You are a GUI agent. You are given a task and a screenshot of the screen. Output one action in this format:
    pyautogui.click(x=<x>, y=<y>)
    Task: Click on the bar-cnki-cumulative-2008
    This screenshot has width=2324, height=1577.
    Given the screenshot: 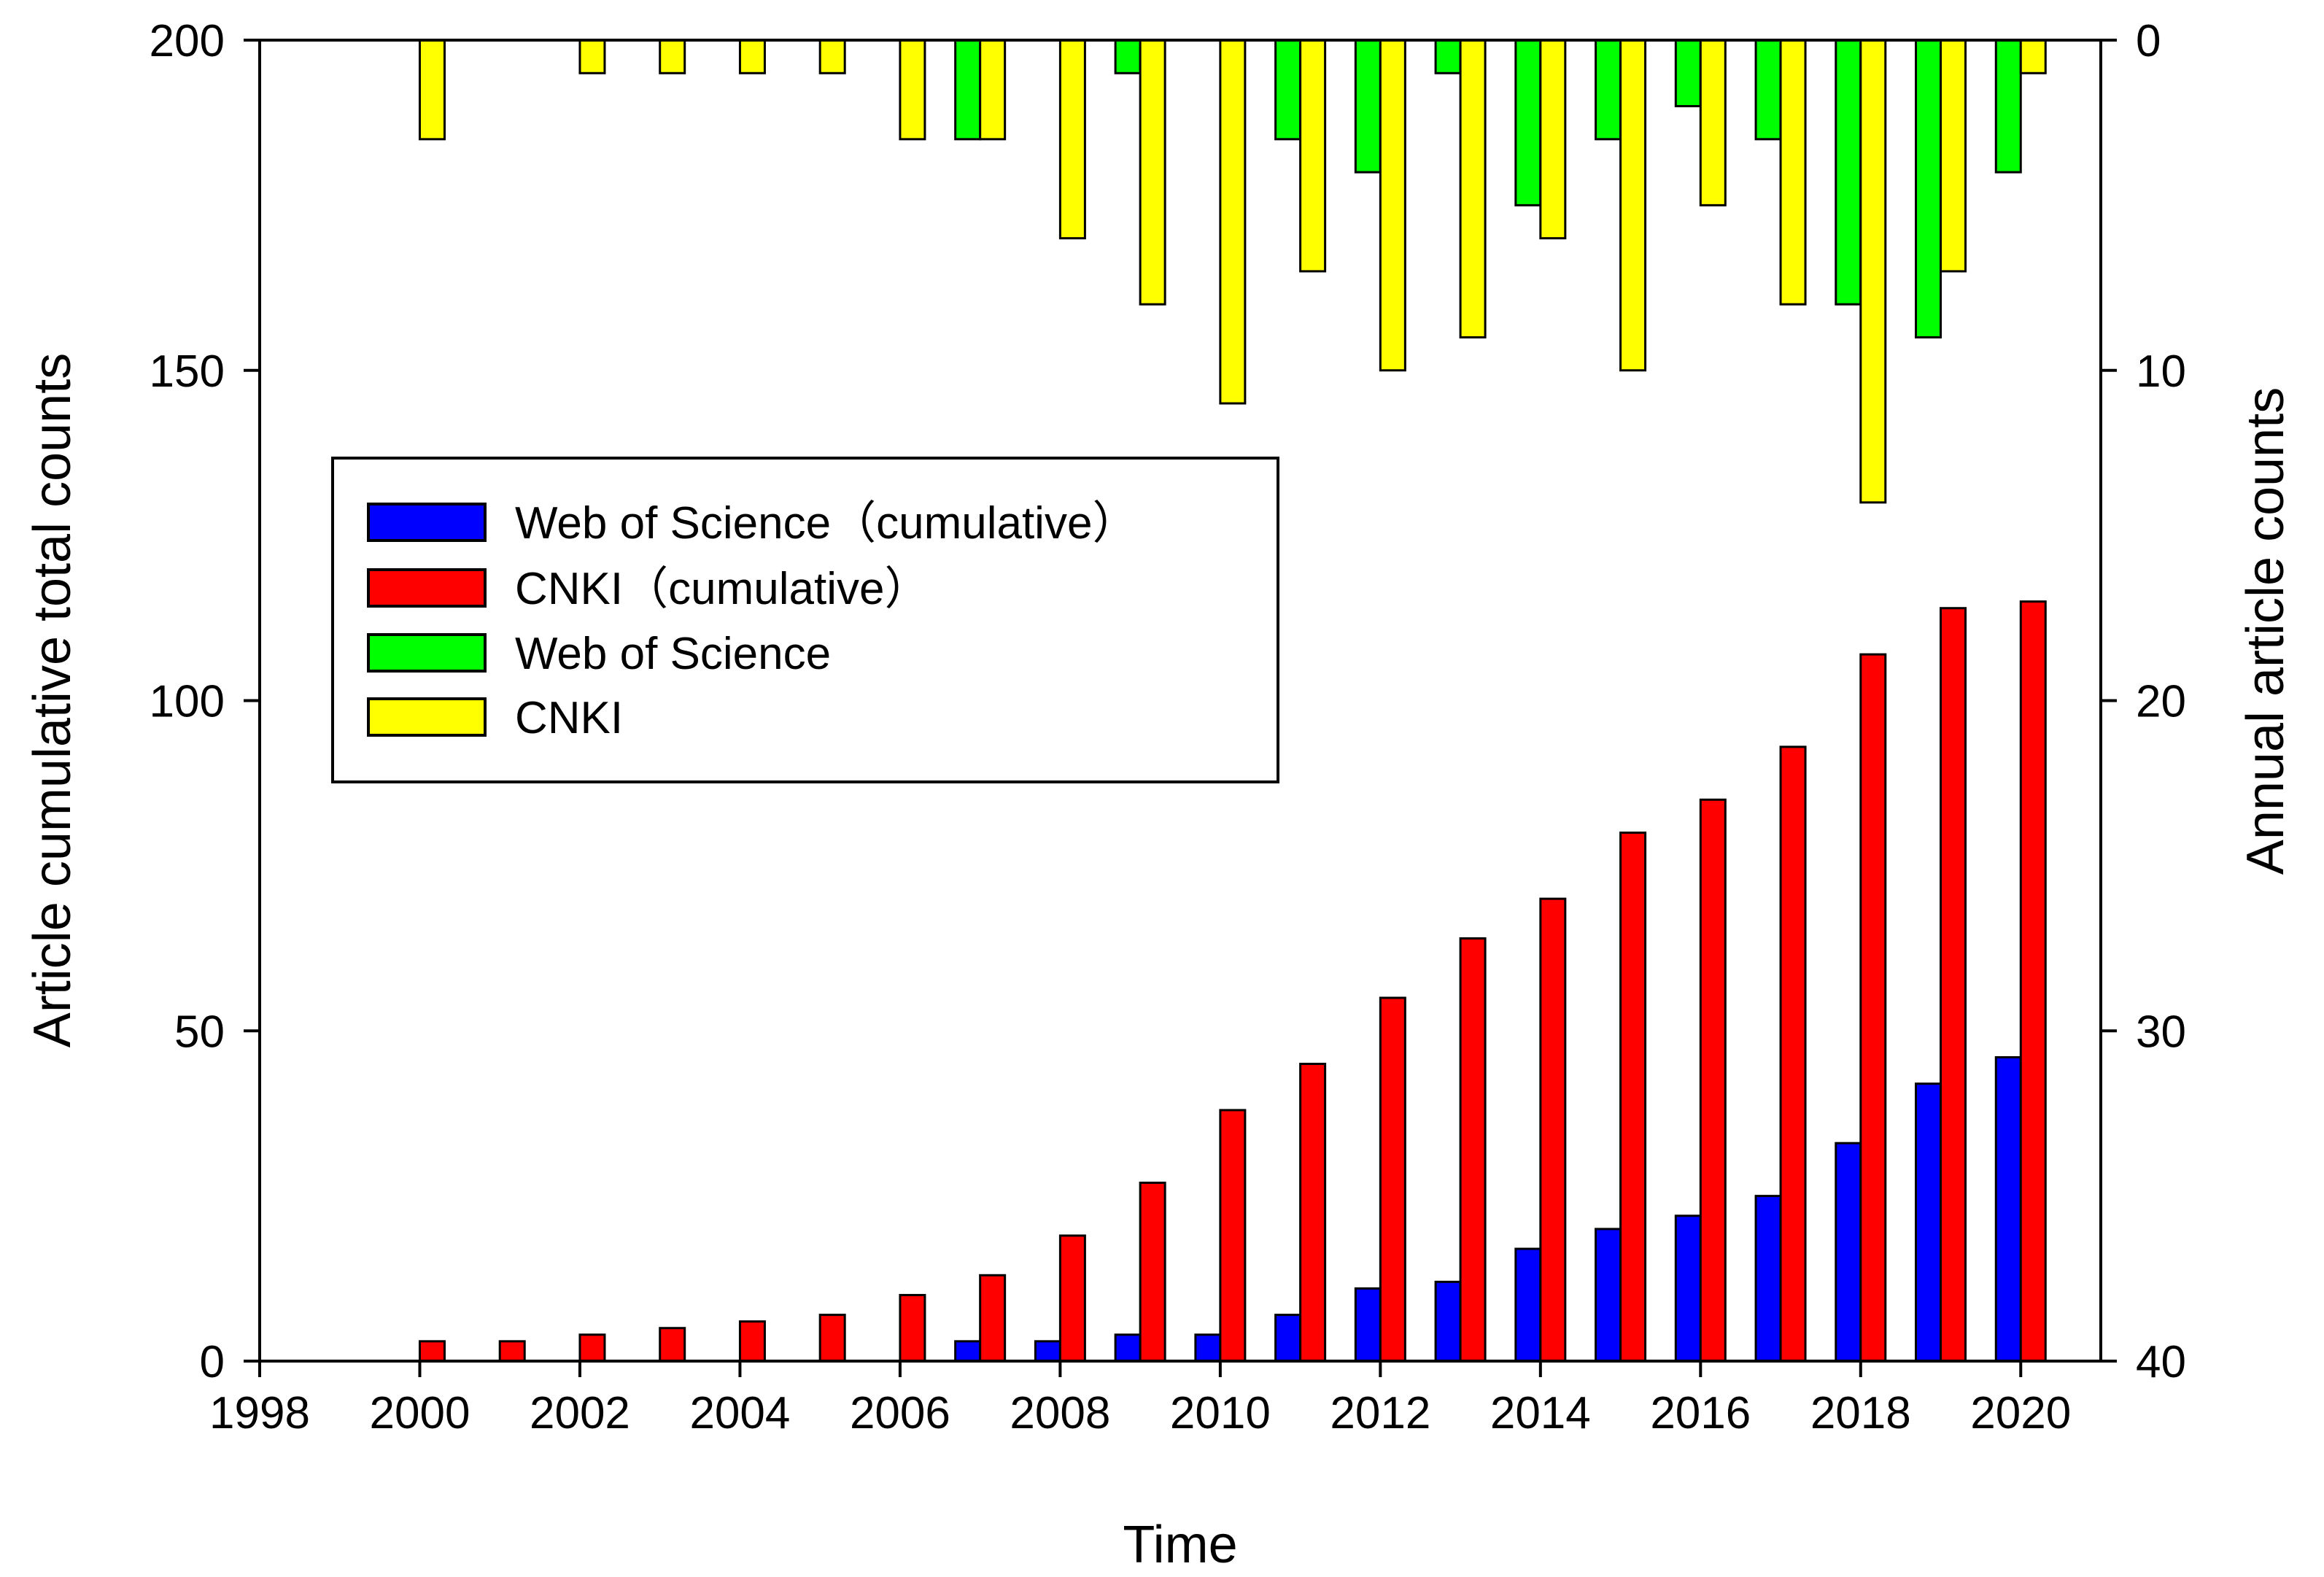 What is the action you would take?
    pyautogui.click(x=1072, y=1298)
    